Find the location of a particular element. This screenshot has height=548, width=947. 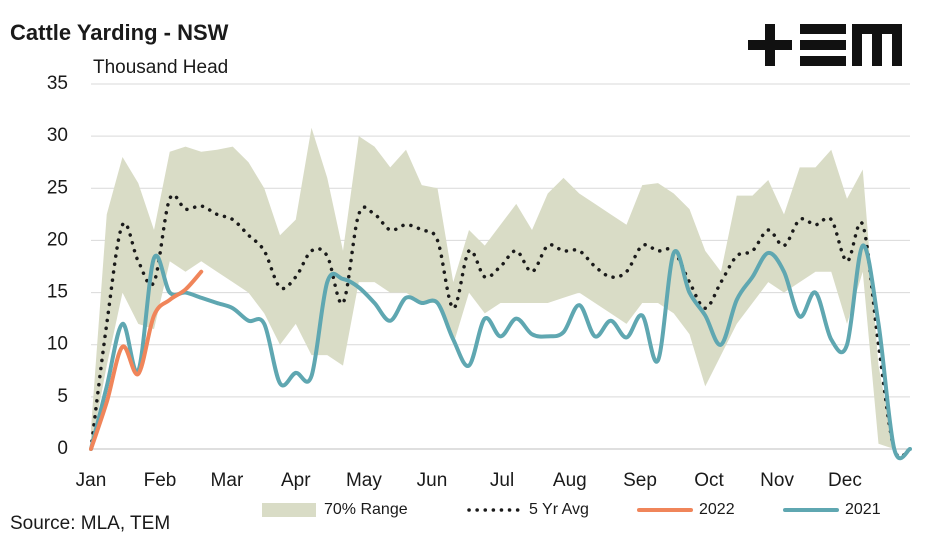

logo is located at coordinates (825, 45).